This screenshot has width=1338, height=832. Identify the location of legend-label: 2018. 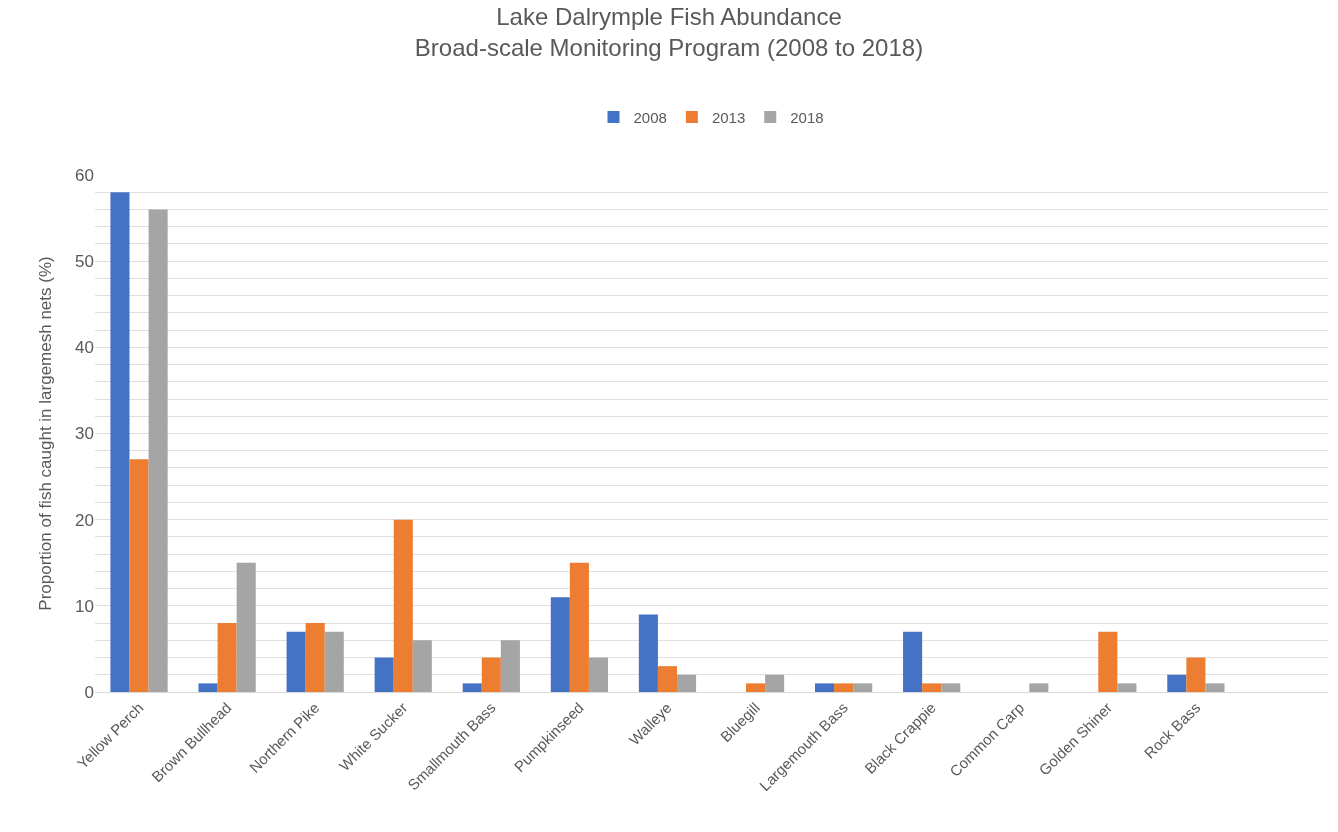
(807, 117).